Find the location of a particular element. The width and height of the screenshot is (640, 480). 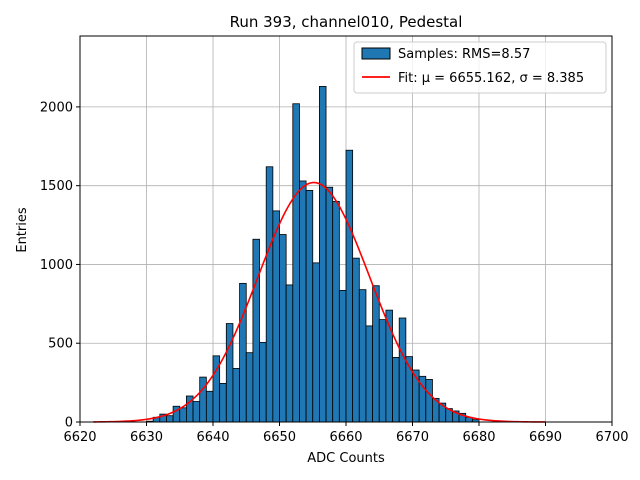

x-tick-label: 6660 is located at coordinates (345, 437).